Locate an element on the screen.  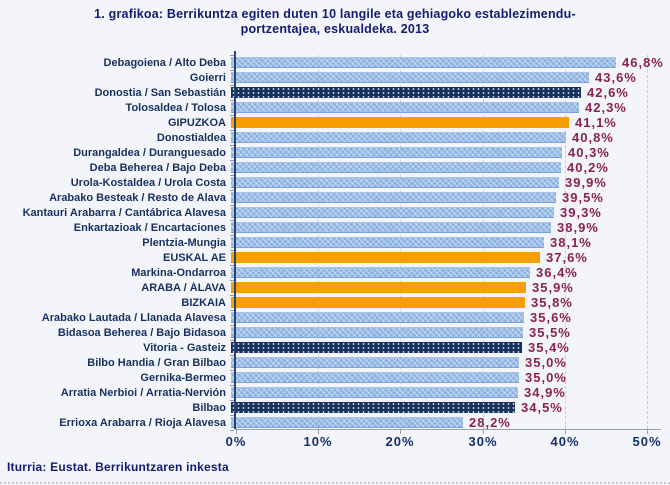
bottom-border is located at coordinates (335, 483).